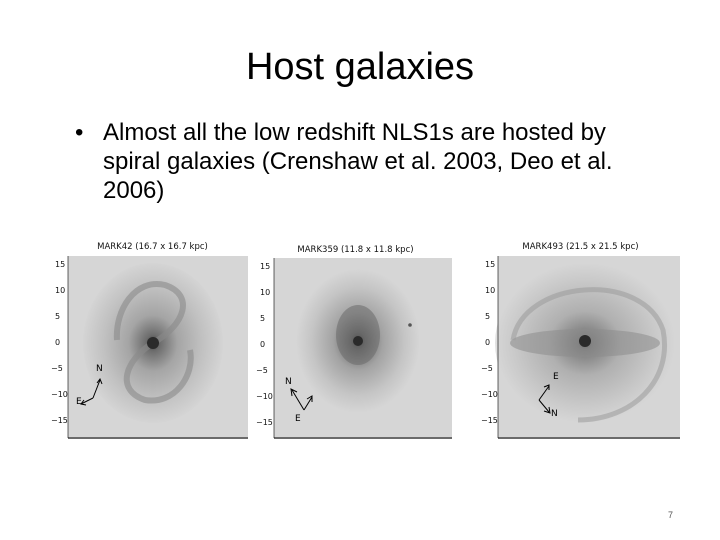 The width and height of the screenshot is (720, 540). I want to click on panel-label: MARK42 (16.7 x 16.7 kpc), so click(152, 247).